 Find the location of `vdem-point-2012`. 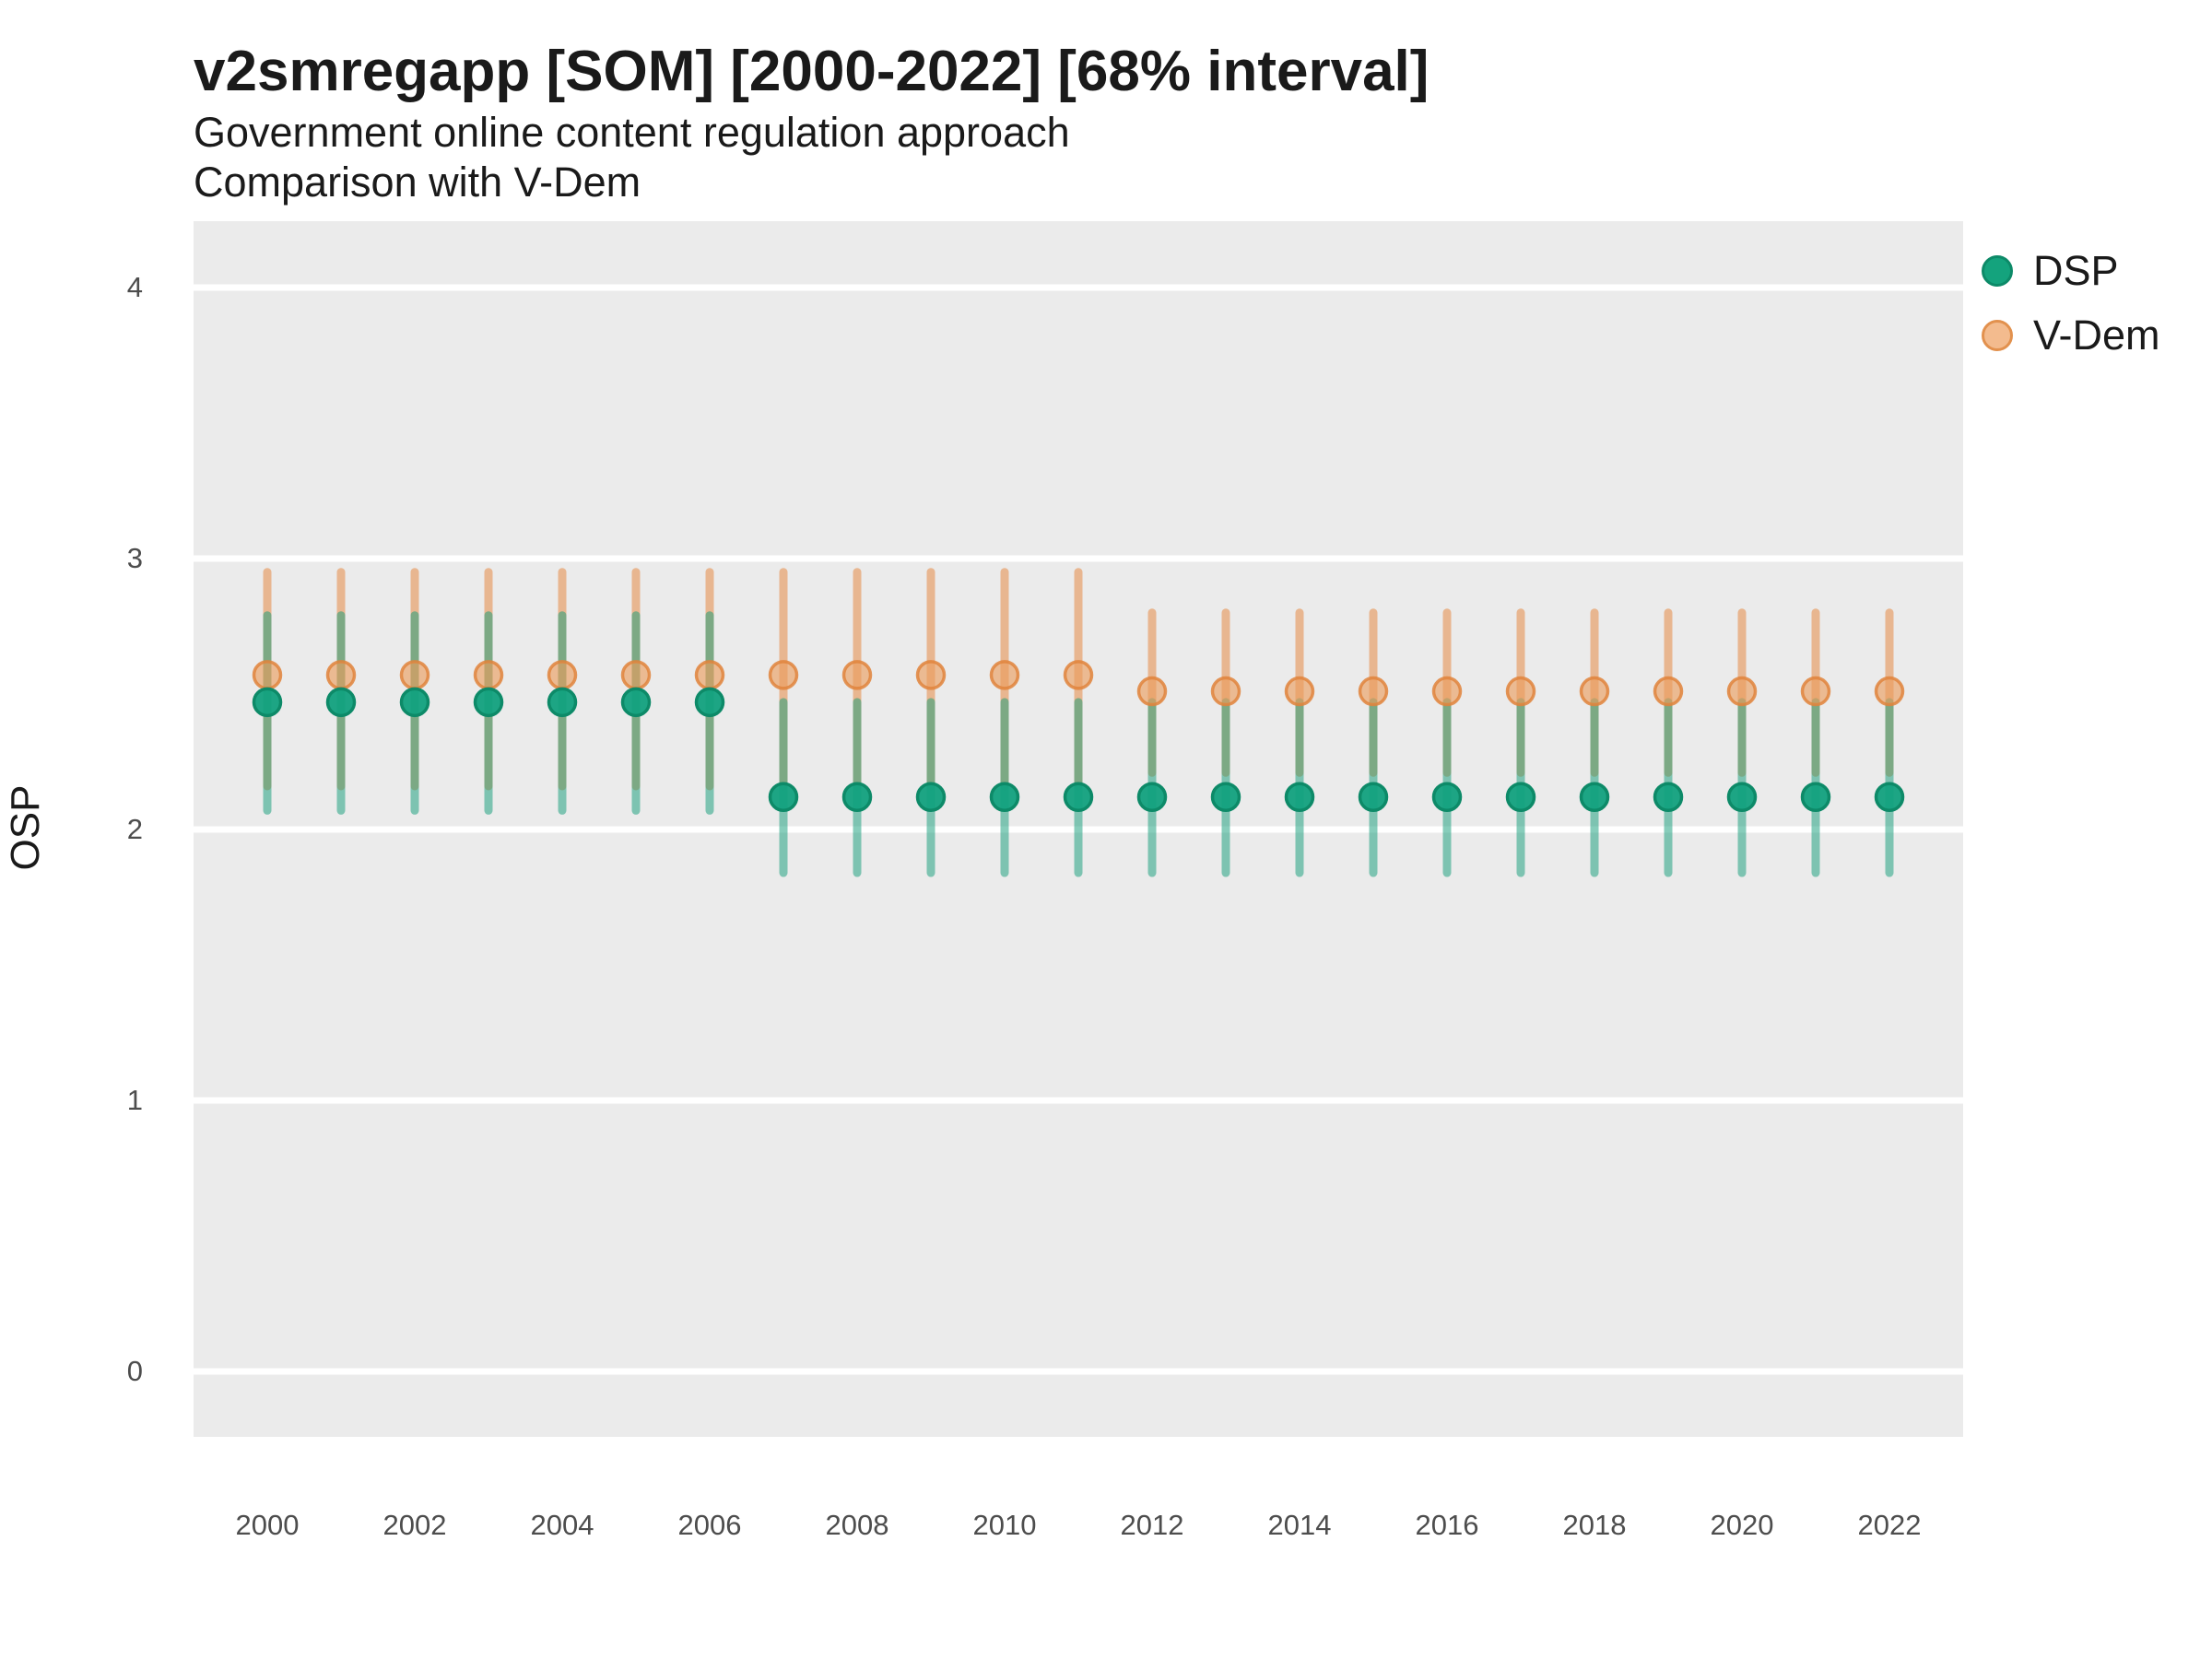

vdem-point-2012 is located at coordinates (1152, 691).